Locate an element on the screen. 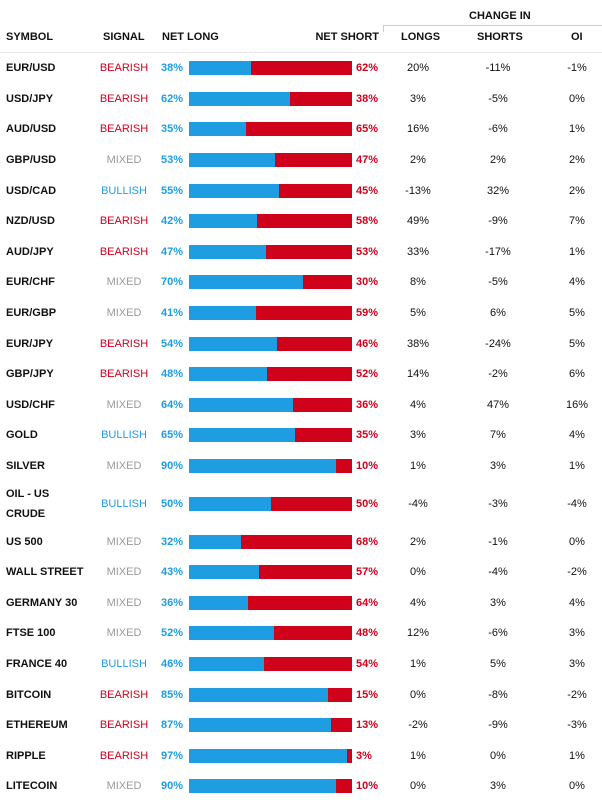  net-long-percent: 47% is located at coordinates (171, 251).